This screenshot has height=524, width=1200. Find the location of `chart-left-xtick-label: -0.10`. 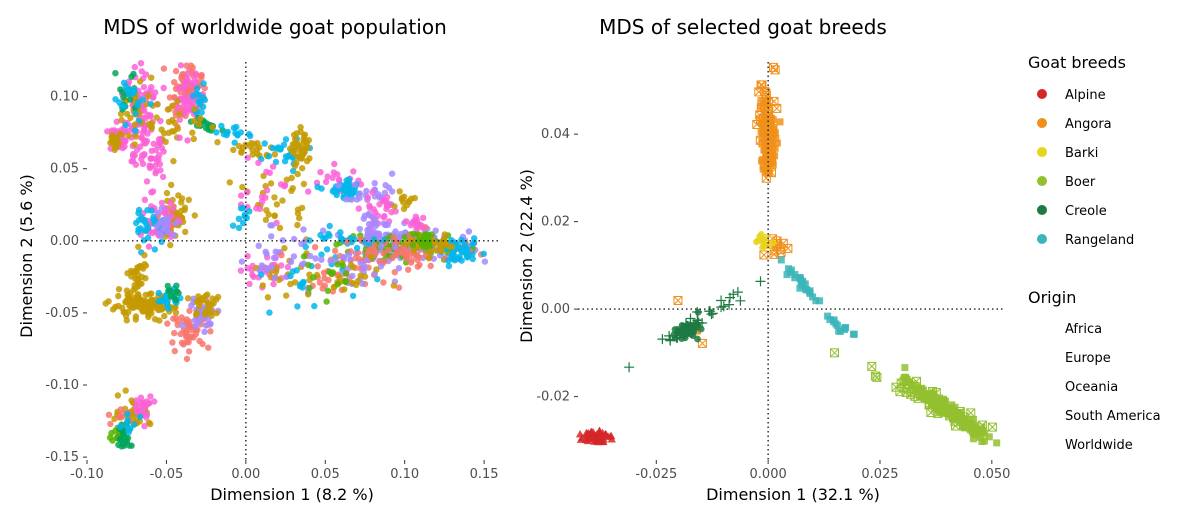

chart-left-xtick-label: -0.10 is located at coordinates (87, 474).